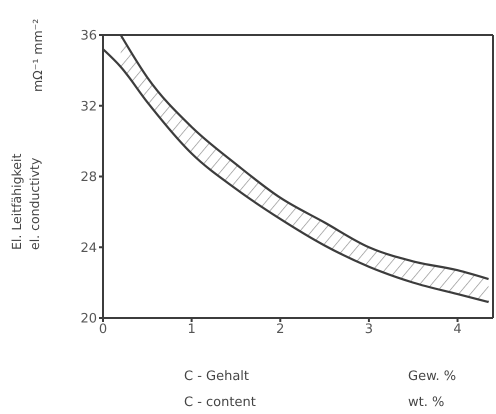 Image resolution: width=496 pixels, height=414 pixels. Describe the element at coordinates (25, 202) in the screenshot. I see `y-axis-title: El. Leitfähigkeit el. conductivty` at that location.